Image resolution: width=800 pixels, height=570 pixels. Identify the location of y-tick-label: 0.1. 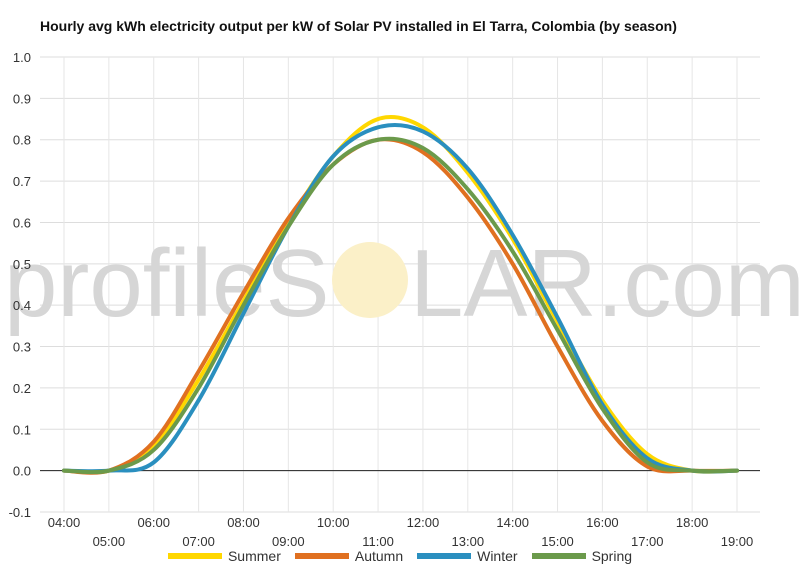
(22, 429).